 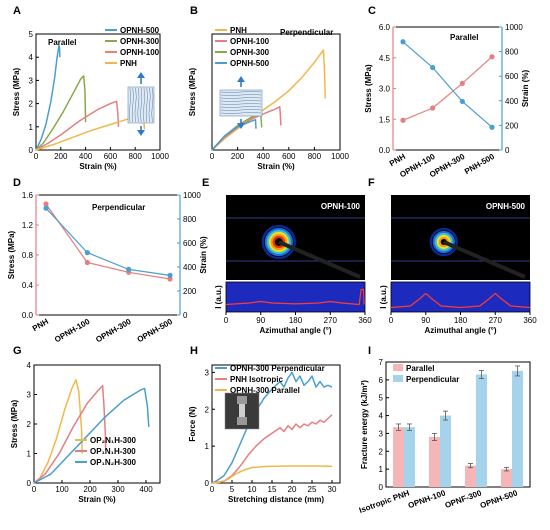 What do you see at coordinates (364, 424) in the screenshot?
I see `y-axis-label-I: Fracture energy (kJ/m²)` at bounding box center [364, 424].